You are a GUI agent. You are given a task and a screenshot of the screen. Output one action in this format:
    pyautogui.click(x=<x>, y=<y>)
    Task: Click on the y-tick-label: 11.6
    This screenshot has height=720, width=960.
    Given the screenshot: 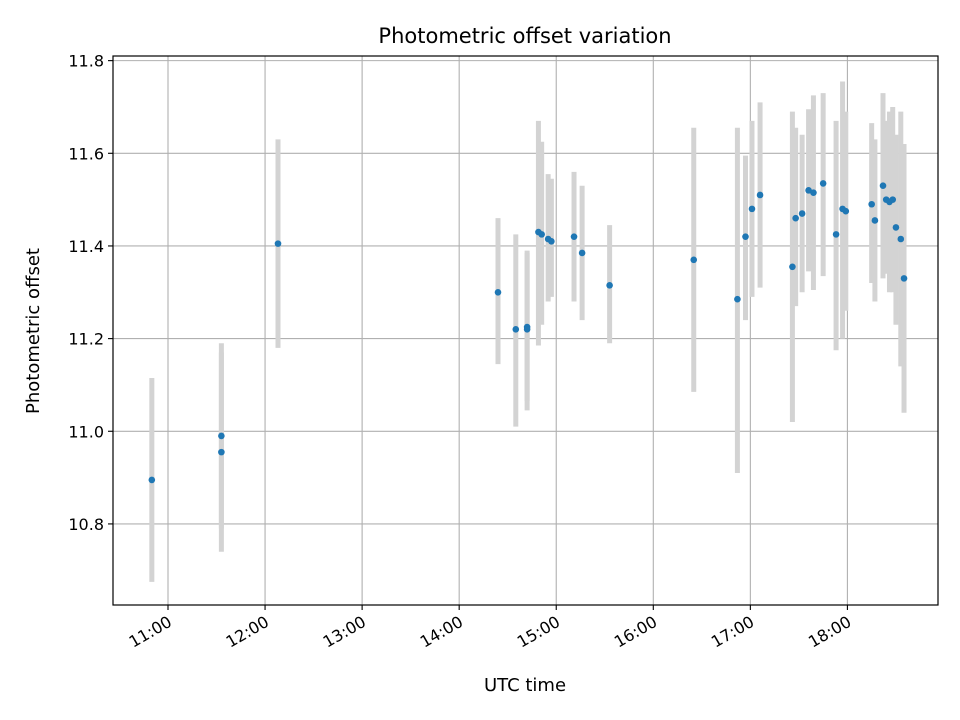 What is the action you would take?
    pyautogui.click(x=86, y=153)
    